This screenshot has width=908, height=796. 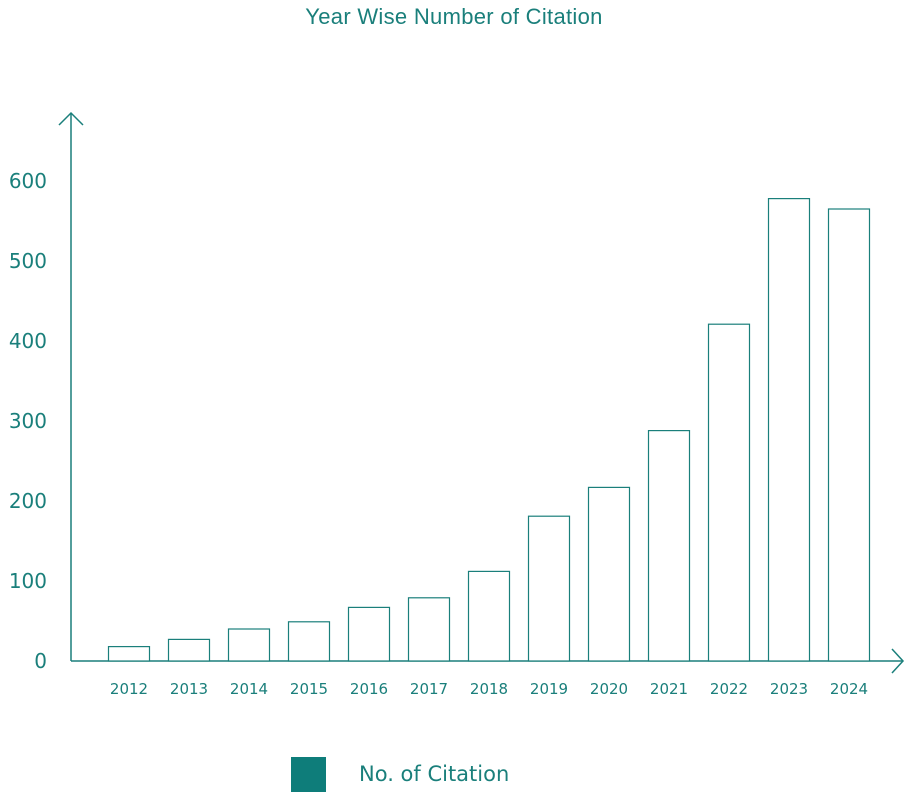 What do you see at coordinates (549, 588) in the screenshot?
I see `bar-2019` at bounding box center [549, 588].